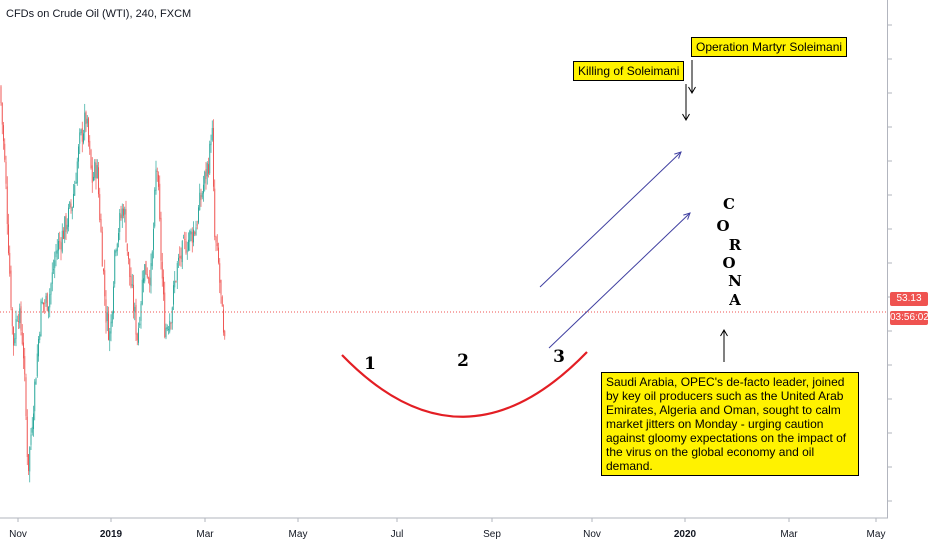 Image resolution: width=932 pixels, height=550 pixels. I want to click on corona-letter: C, so click(729, 204).